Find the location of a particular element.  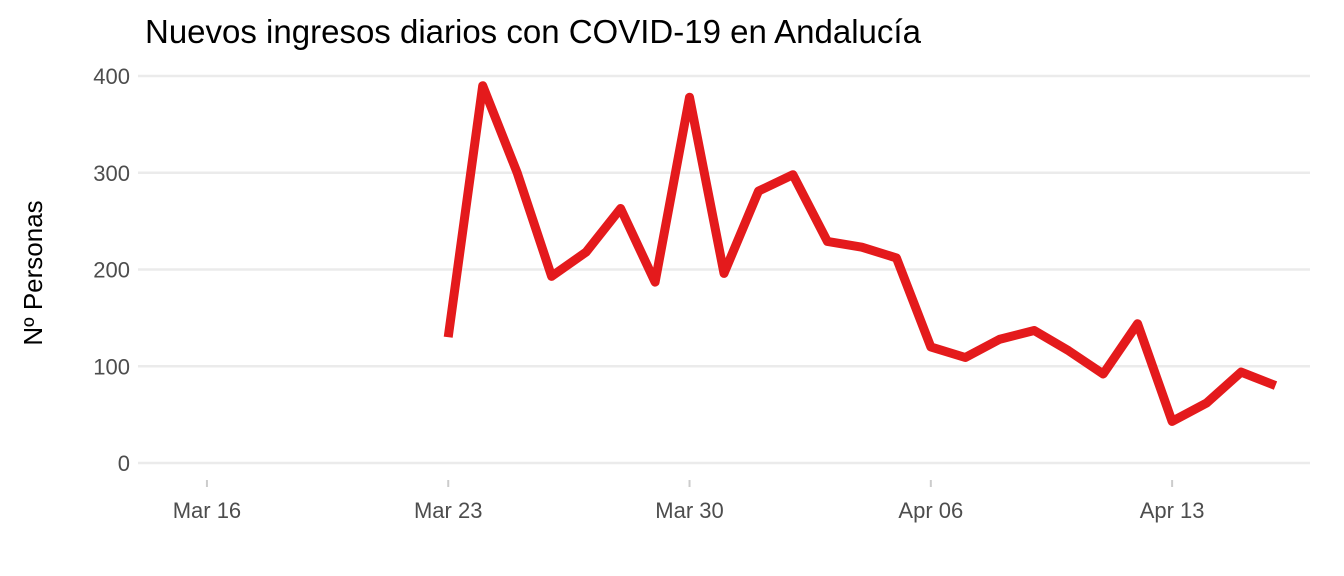

x-tick-label: Apr 13 is located at coordinates (1172, 510).